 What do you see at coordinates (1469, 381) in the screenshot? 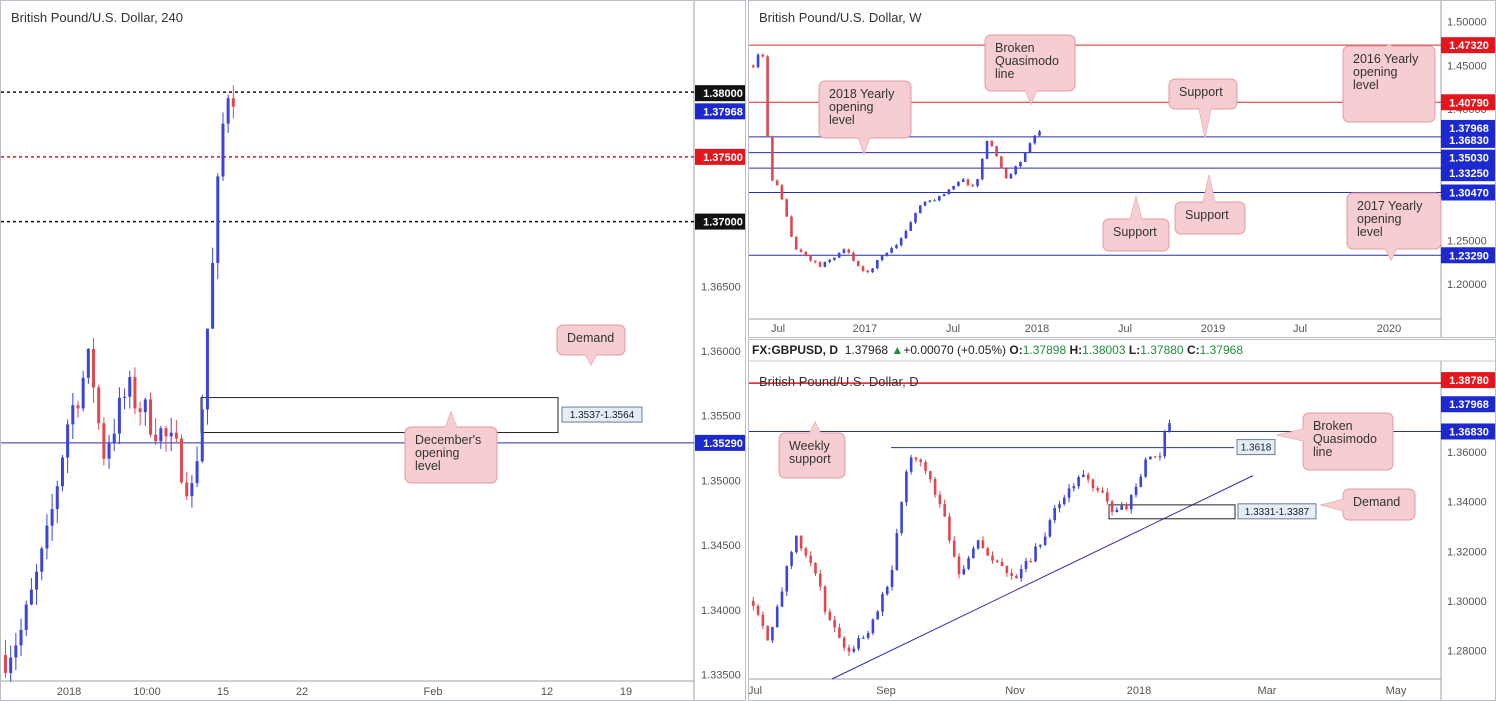
I see `price-label: 1.38780` at bounding box center [1469, 381].